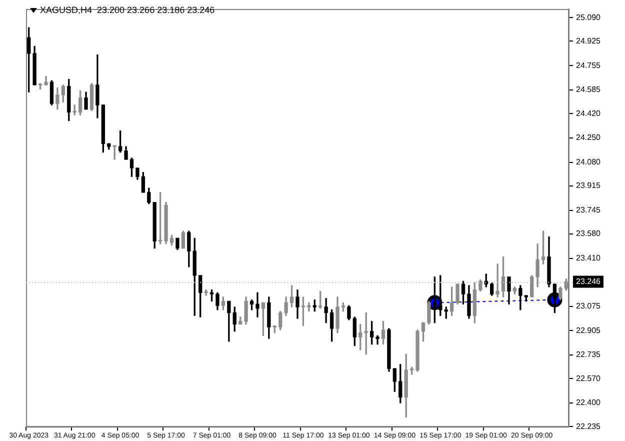 This screenshot has height=441, width=625. What do you see at coordinates (589, 426) in the screenshot?
I see `y-tick-label: 22.235` at bounding box center [589, 426].